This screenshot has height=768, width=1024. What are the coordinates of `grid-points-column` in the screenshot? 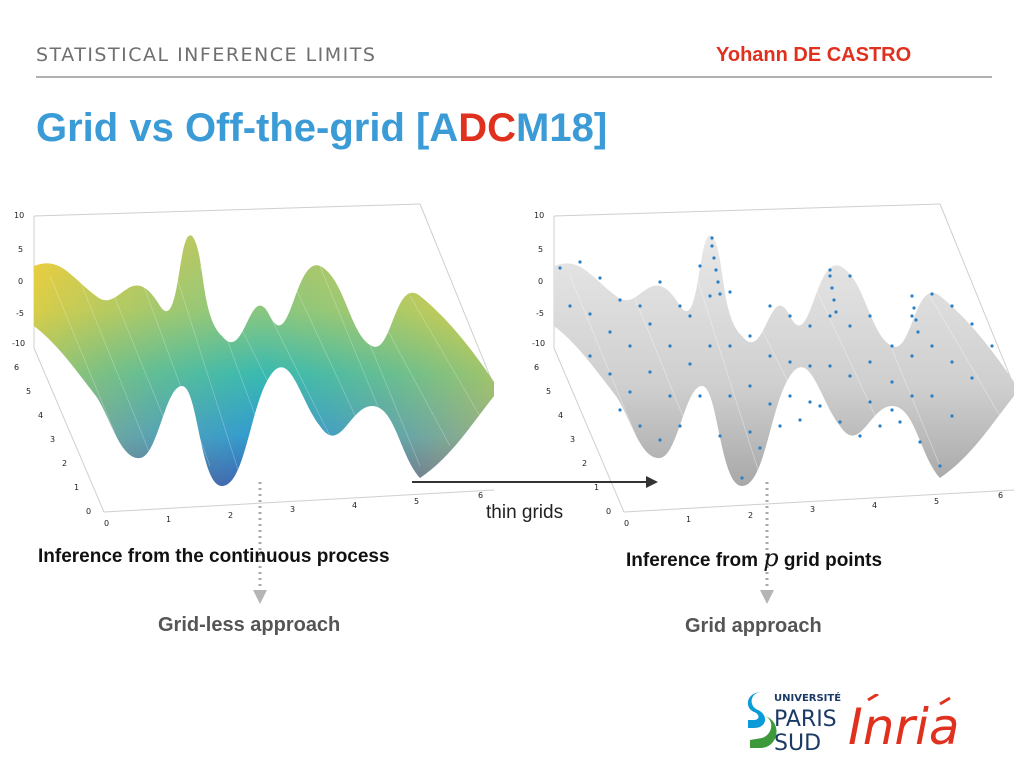 It's located at (815, 289).